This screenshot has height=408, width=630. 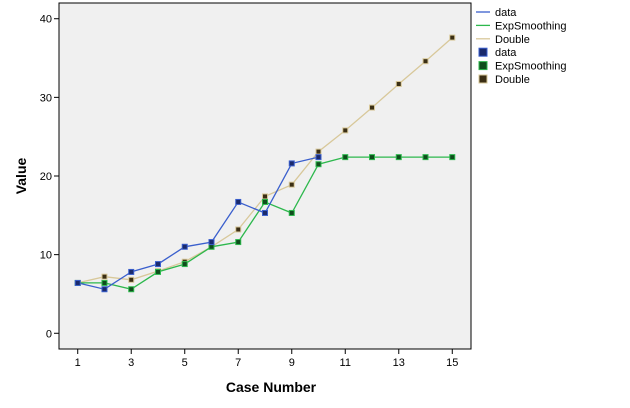 What do you see at coordinates (198, 223) in the screenshot?
I see `series-line-data` at bounding box center [198, 223].